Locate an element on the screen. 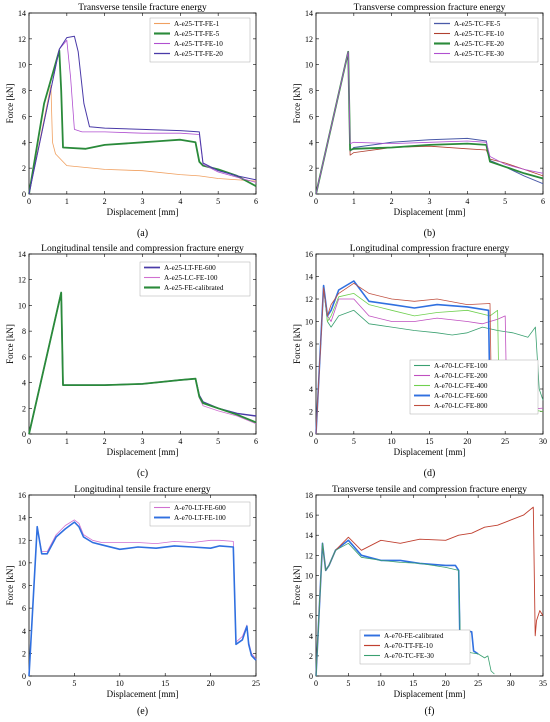 The width and height of the screenshot is (550, 722). legend-entry: A-e70-TC-FE-30 is located at coordinates (409, 656).